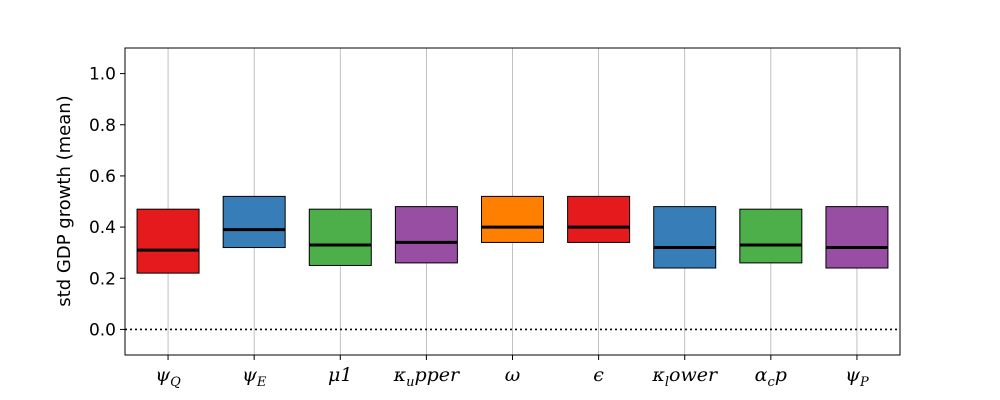 This screenshot has height=400, width=1000. I want to click on y-tick-label: 1.0, so click(102, 75).